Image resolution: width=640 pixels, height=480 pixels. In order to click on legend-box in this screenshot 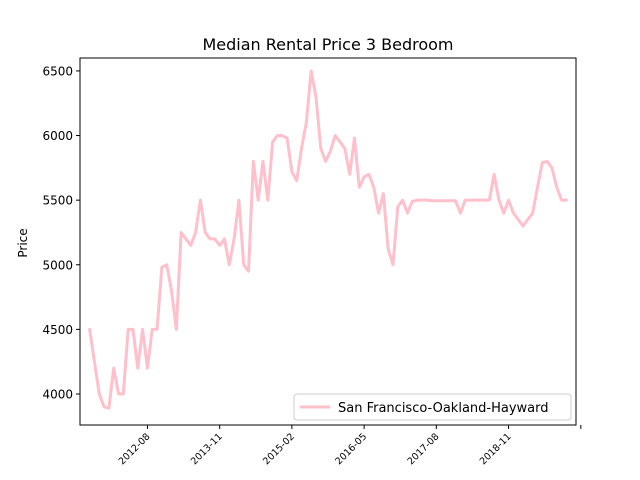, I will do `click(432, 407)`.